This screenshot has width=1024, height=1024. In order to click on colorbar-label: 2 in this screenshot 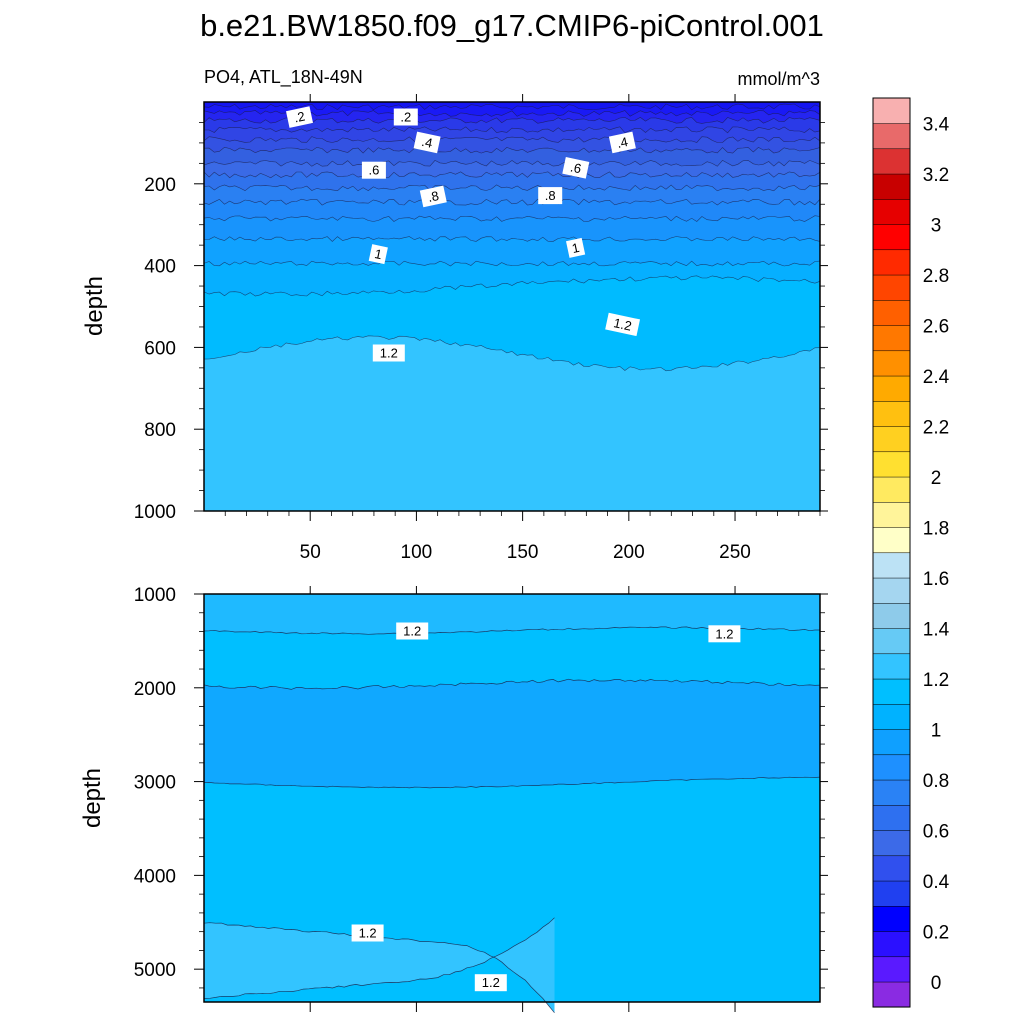, I will do `click(936, 478)`.